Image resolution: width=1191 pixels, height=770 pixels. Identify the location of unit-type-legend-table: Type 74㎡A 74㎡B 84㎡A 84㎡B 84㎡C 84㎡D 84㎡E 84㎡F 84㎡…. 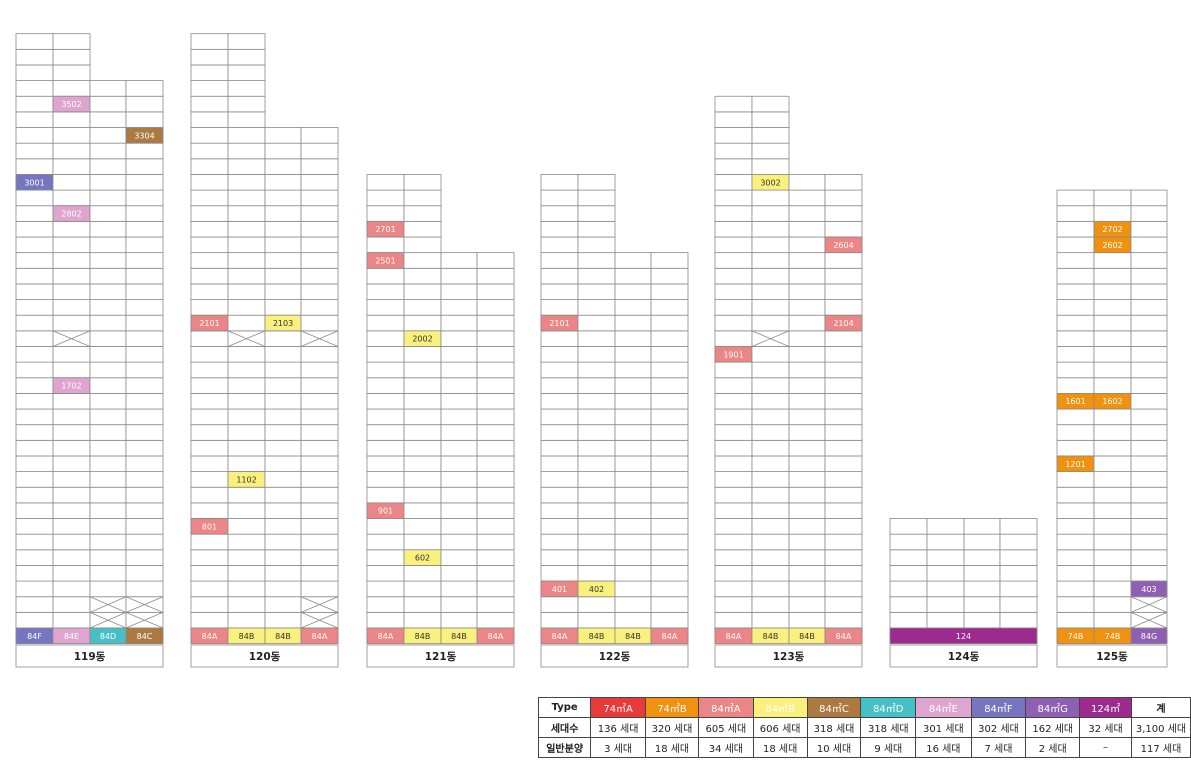
(864, 727).